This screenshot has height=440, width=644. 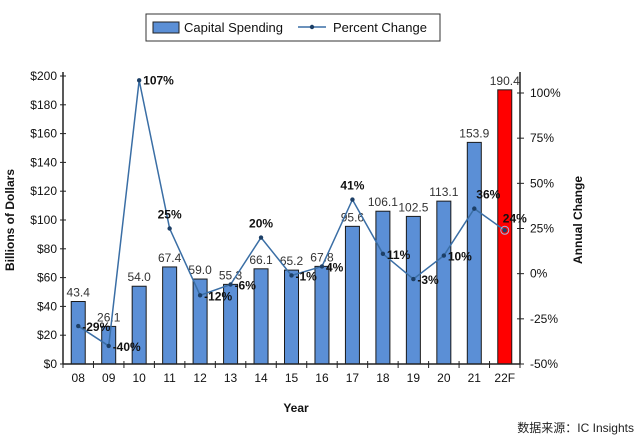 What do you see at coordinates (43, 162) in the screenshot?
I see `y-tick-label: $140` at bounding box center [43, 162].